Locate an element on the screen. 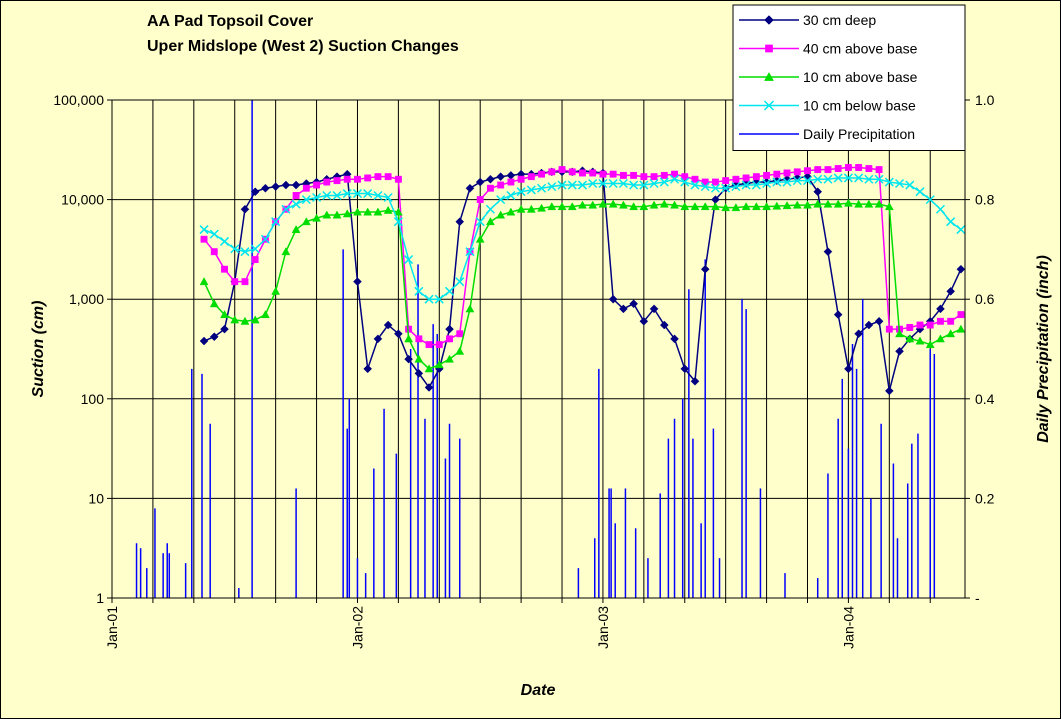  y2-tick-label: 0.8 is located at coordinates (985, 200).